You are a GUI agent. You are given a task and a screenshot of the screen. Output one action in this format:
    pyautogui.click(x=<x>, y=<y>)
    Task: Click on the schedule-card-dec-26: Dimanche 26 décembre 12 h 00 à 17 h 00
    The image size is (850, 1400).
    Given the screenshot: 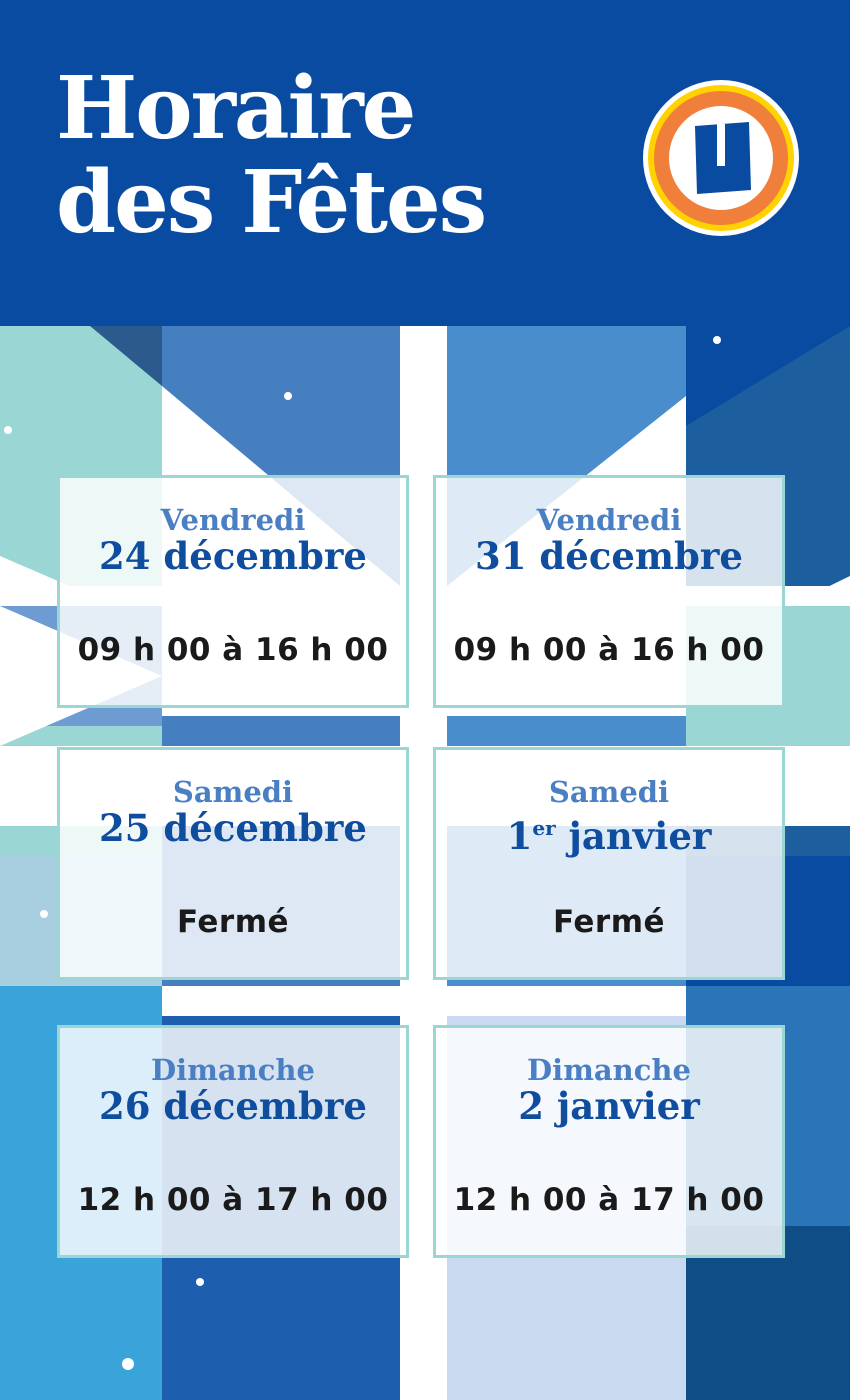 What is the action you would take?
    pyautogui.click(x=233, y=1141)
    